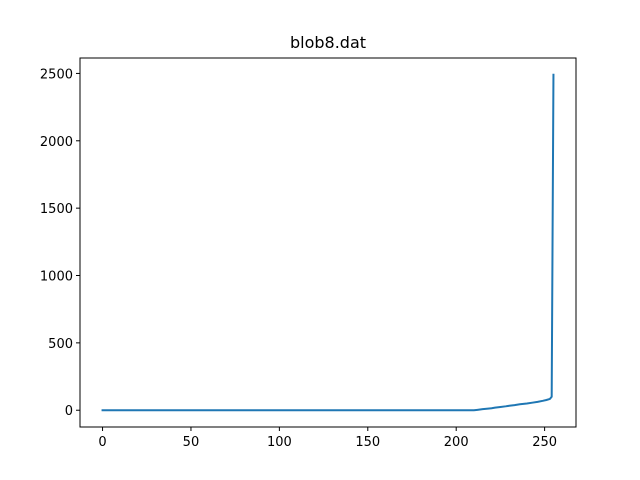 The height and width of the screenshot is (480, 640). What do you see at coordinates (56, 277) in the screenshot?
I see `y-tick-label: 1000` at bounding box center [56, 277].